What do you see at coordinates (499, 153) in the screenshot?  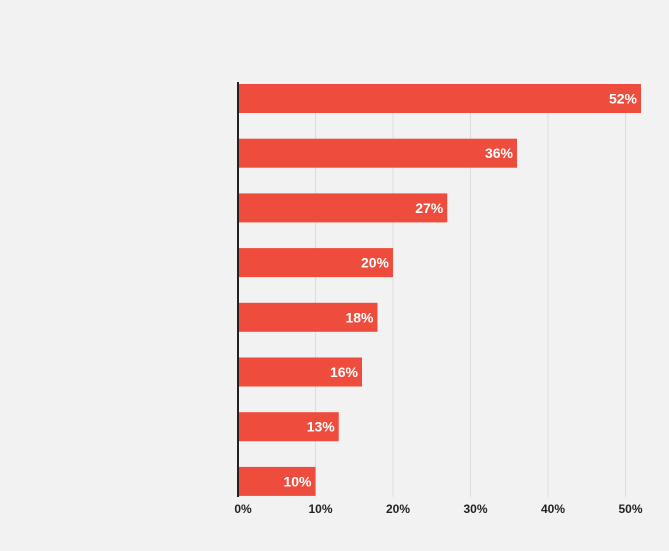 I see `bar-value-label: 36%` at bounding box center [499, 153].